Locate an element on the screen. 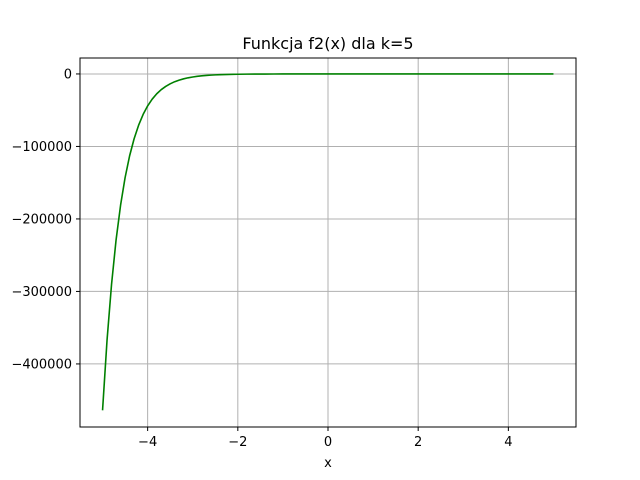 The image size is (640, 480). x-tick-label: 0 is located at coordinates (328, 442).